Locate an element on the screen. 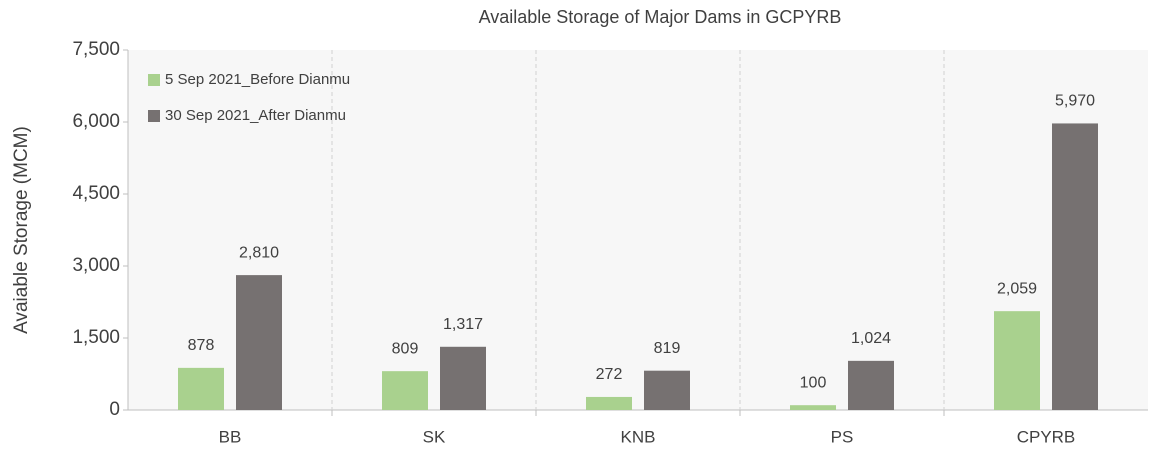 The height and width of the screenshot is (467, 1159). legend-label: 30 Sep 2021_After Dianmu is located at coordinates (255, 115).